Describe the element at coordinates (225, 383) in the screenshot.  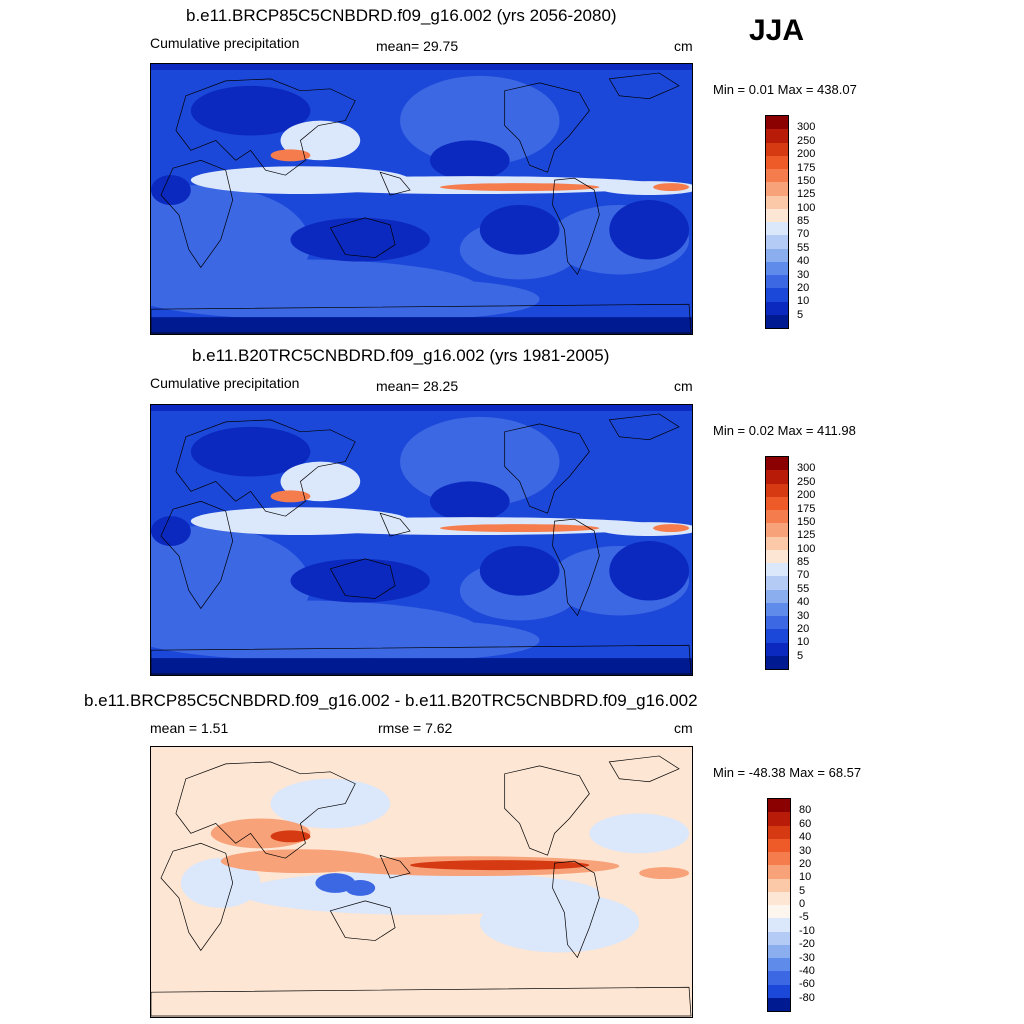
I see `panel-2-field-label: Cumulative precipitation` at that location.